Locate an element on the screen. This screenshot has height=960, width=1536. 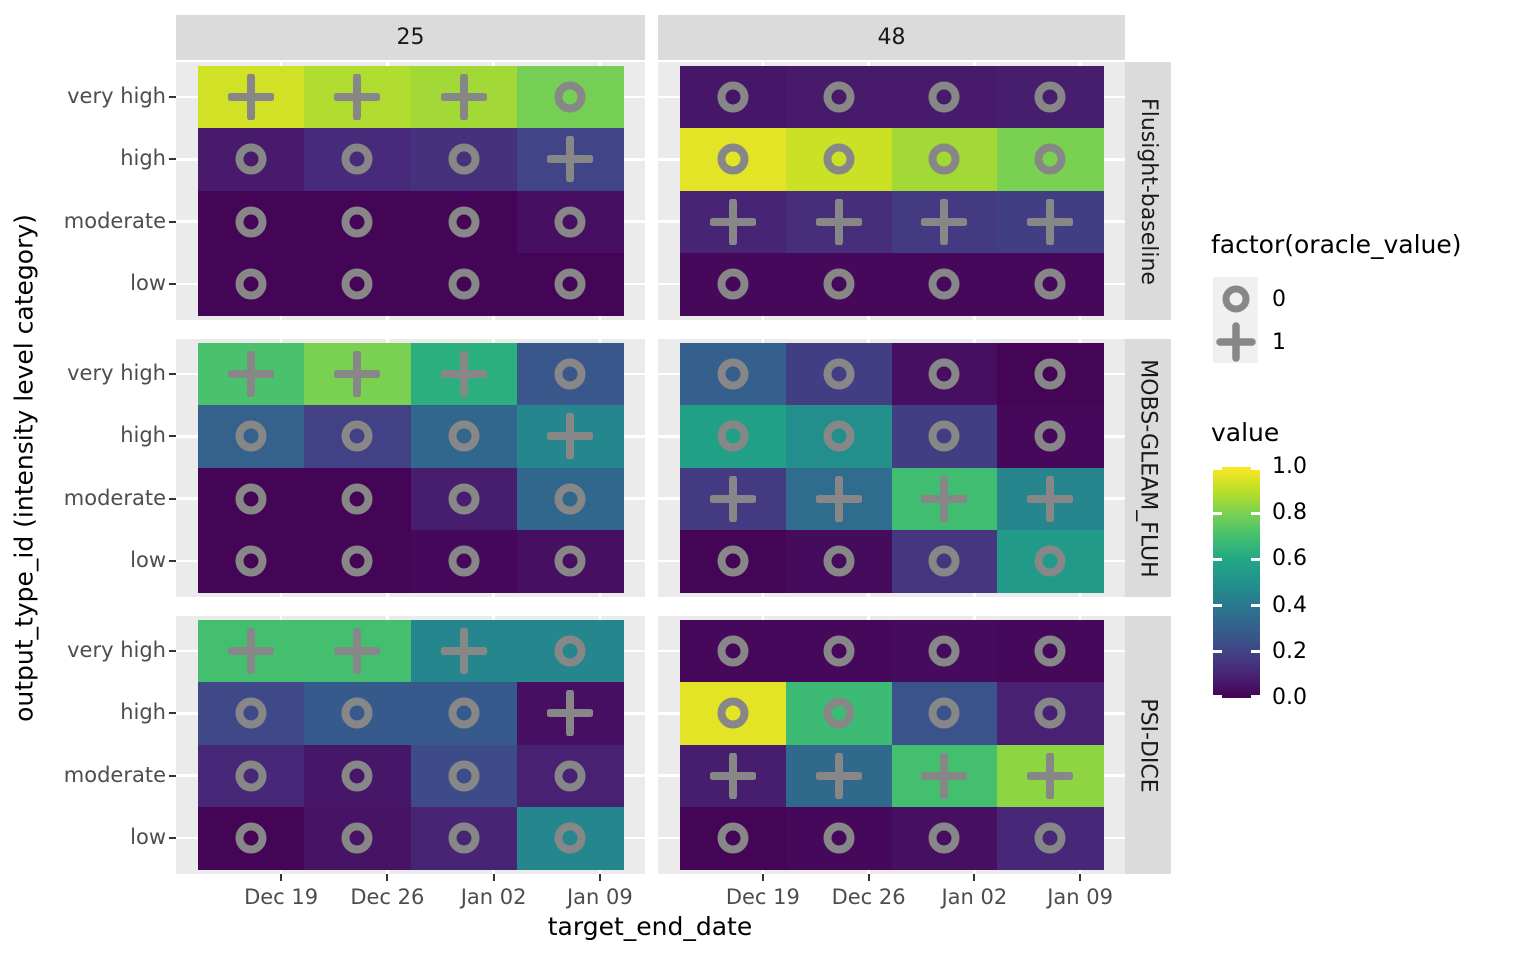
facet-strip-row-label: PSI-DICE is located at coordinates (1148, 745).